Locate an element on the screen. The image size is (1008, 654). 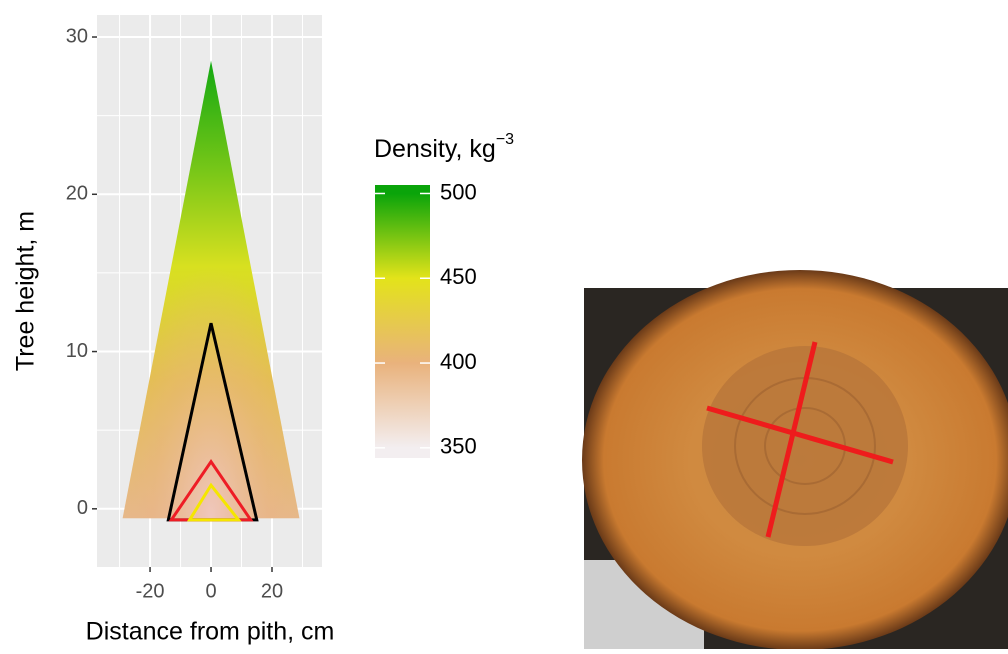
x-tick-label: -20 is located at coordinates (150, 591).